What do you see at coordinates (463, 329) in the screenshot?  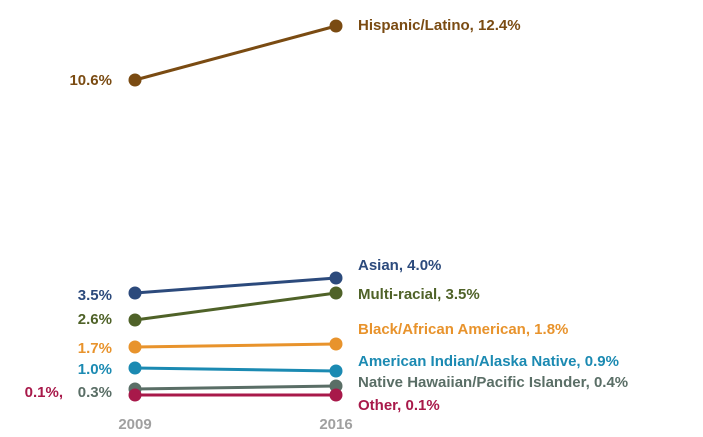 I see `end-label: Black/African American, 1.8%` at bounding box center [463, 329].